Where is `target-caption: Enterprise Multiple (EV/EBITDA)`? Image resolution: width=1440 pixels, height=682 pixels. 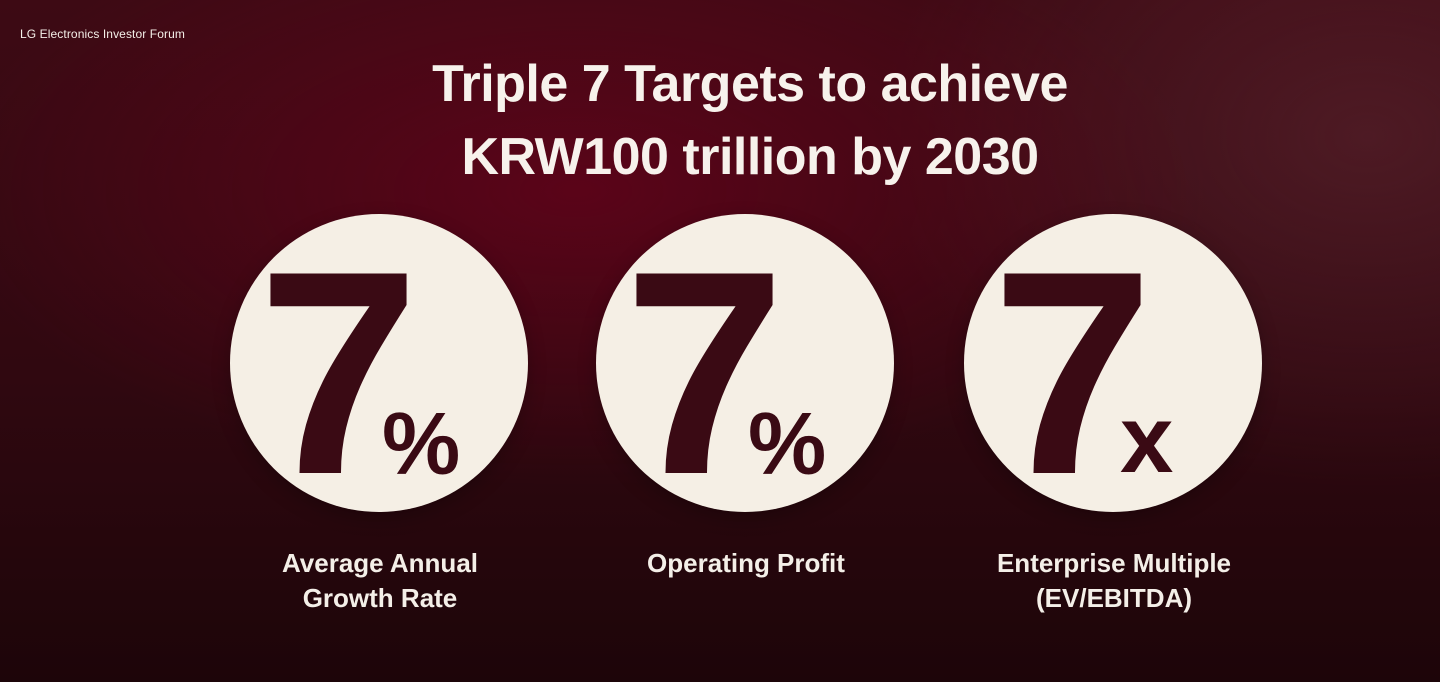
target-caption: Enterprise Multiple (EV/EBITDA) is located at coordinates (1114, 581).